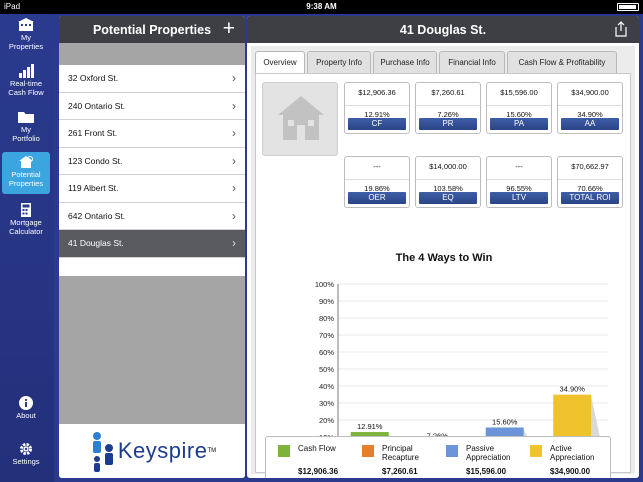 The width and height of the screenshot is (643, 482). Describe the element at coordinates (377, 186) in the screenshot. I see `metric-percent: 19.86%` at that location.